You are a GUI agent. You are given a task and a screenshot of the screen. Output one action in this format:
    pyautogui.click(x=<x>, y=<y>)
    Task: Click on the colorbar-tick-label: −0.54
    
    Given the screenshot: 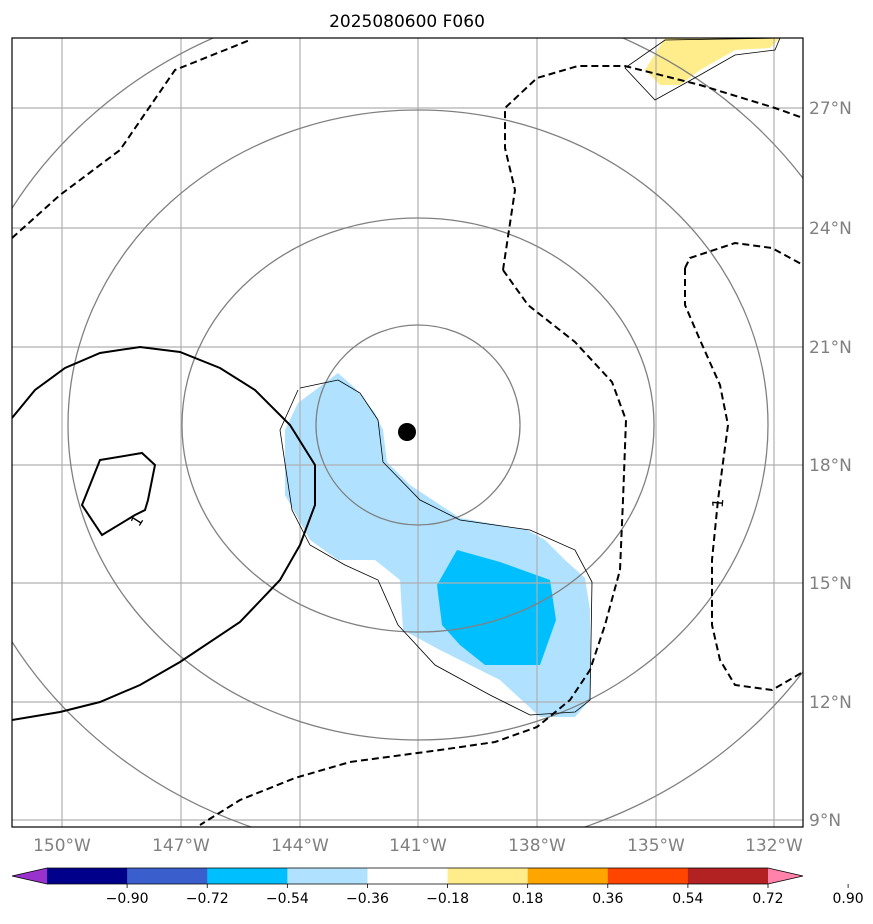 What is the action you would take?
    pyautogui.click(x=287, y=899)
    